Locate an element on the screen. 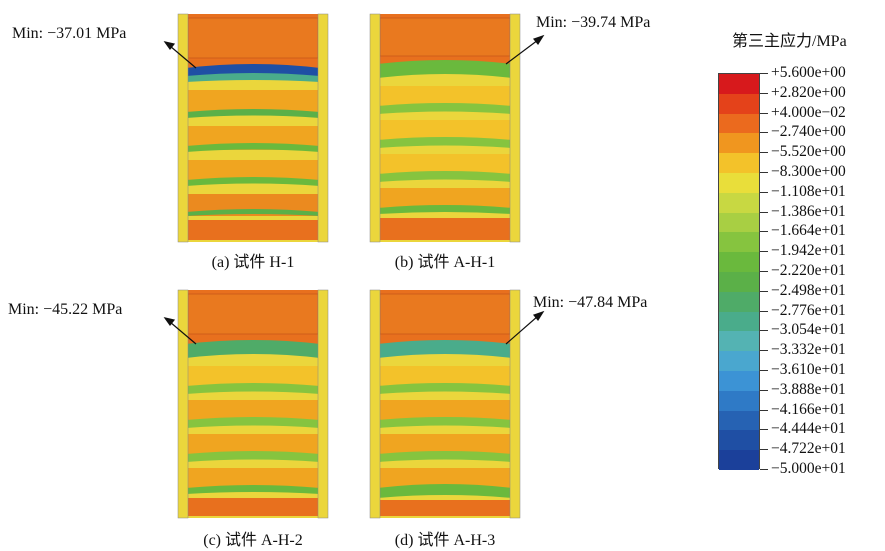 This screenshot has height=551, width=885. legend-tick-label: −3.610e+01 is located at coordinates (808, 369).